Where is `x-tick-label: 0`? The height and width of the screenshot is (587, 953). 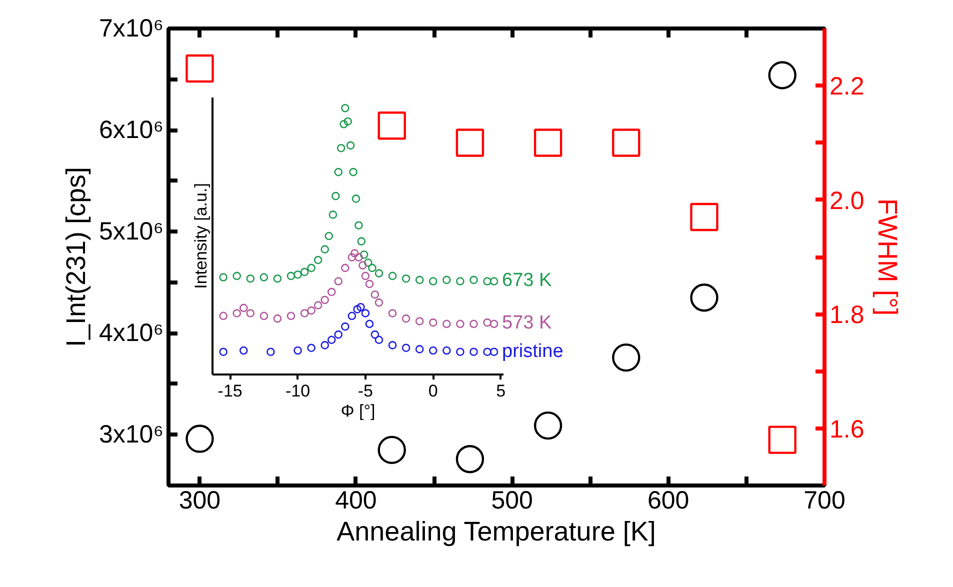 x-tick-label: 0 is located at coordinates (433, 391).